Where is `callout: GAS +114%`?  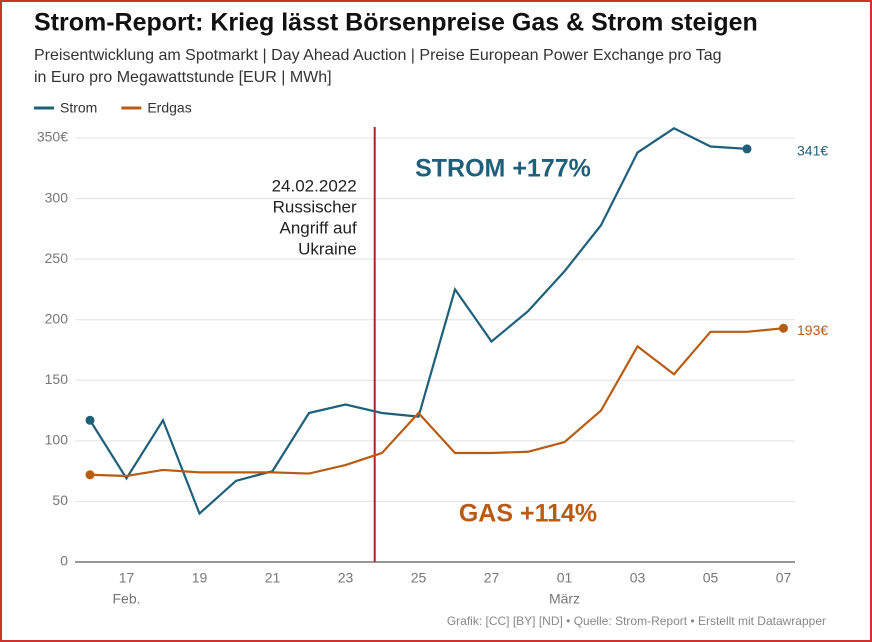 callout: GAS +114% is located at coordinates (528, 514).